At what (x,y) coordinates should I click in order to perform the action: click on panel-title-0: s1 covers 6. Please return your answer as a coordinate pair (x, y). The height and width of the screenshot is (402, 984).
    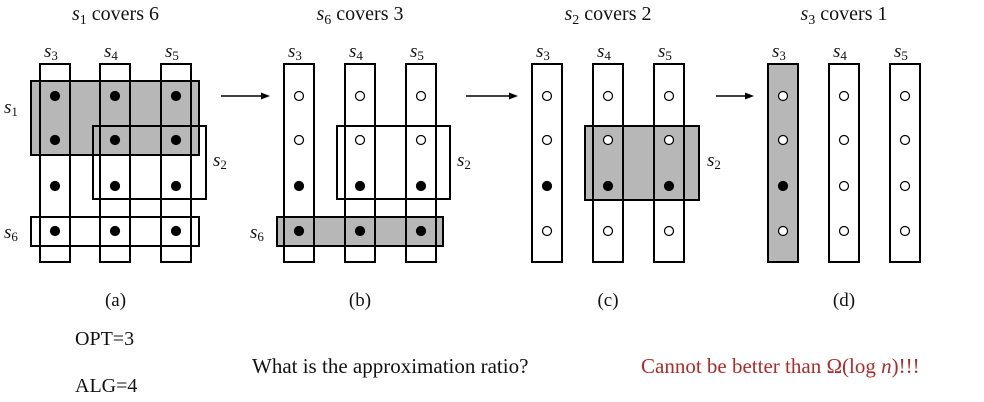
    Looking at the image, I should click on (115, 15).